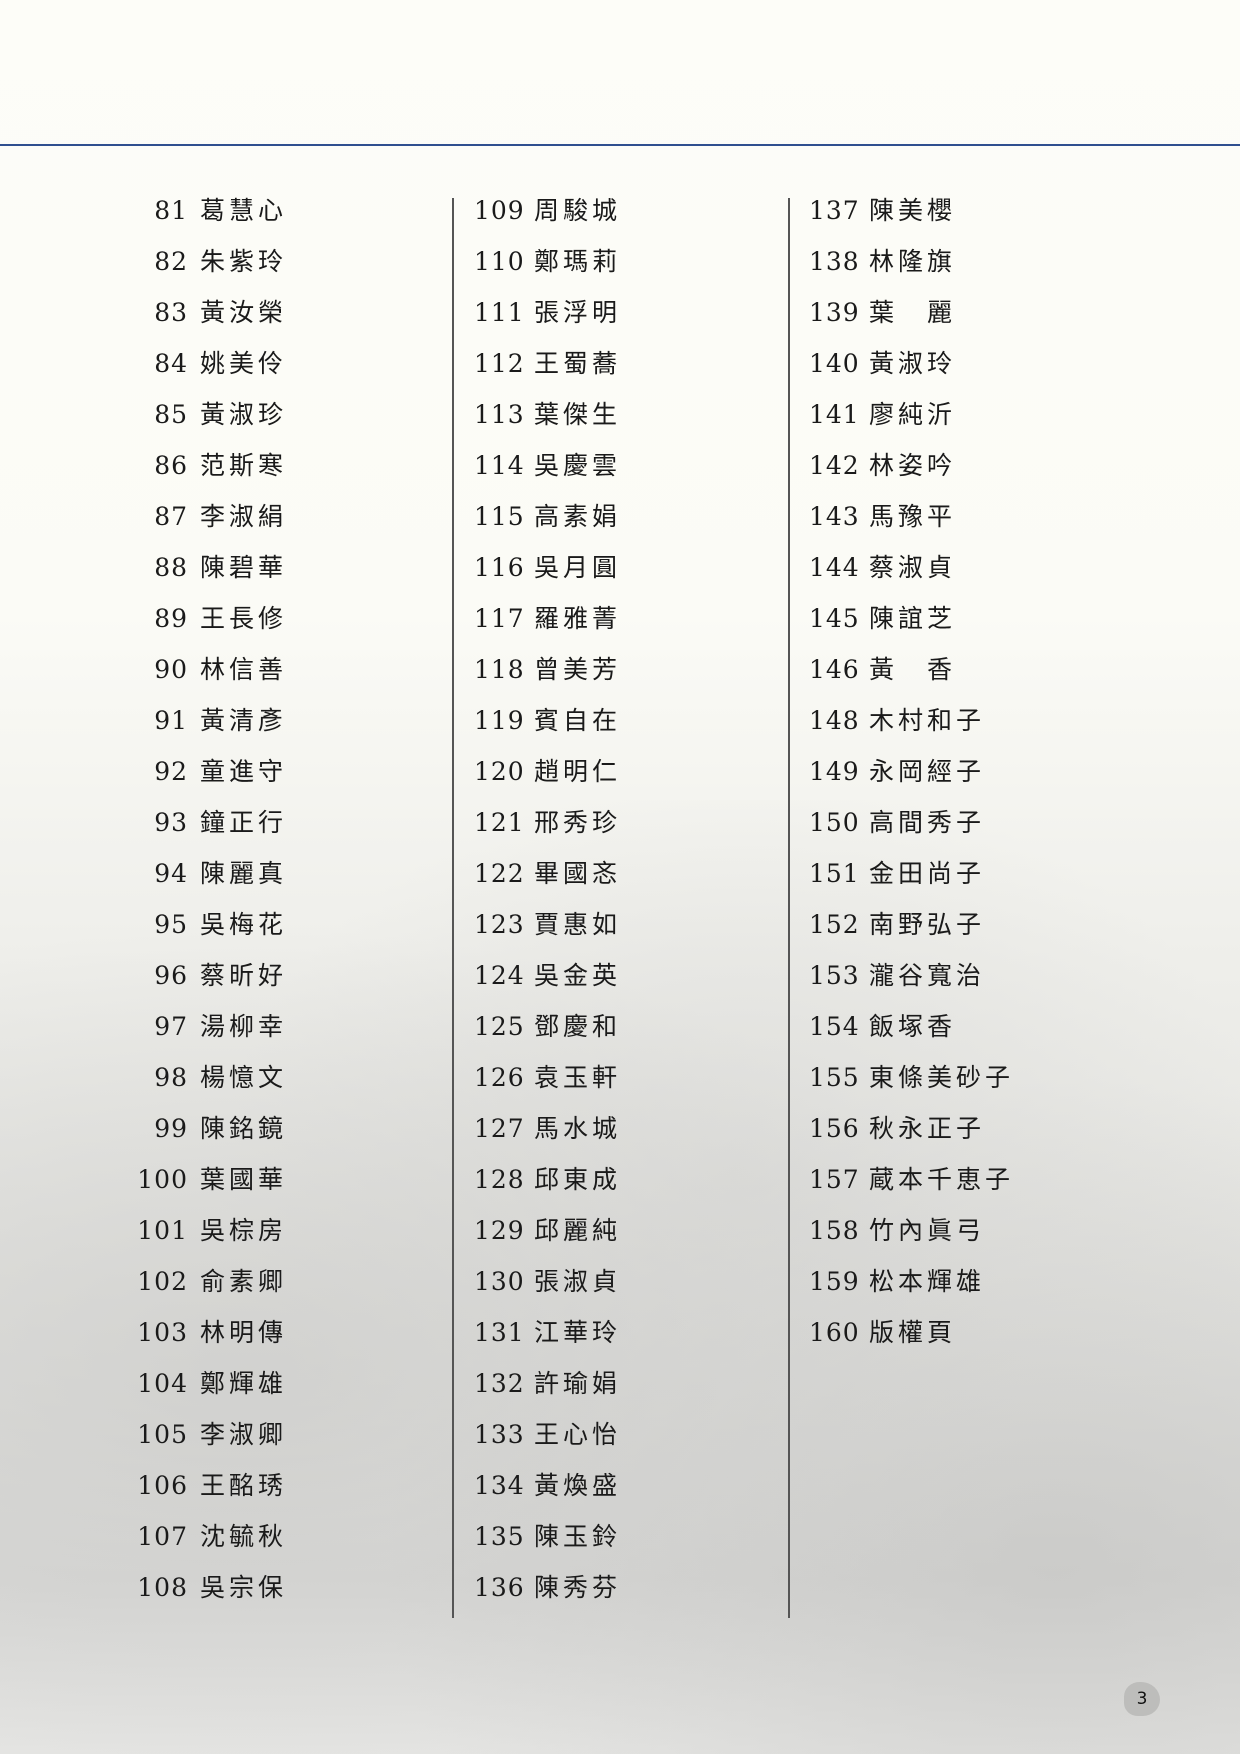 The image size is (1240, 1754). I want to click on entry-number: 118, so click(499, 669).